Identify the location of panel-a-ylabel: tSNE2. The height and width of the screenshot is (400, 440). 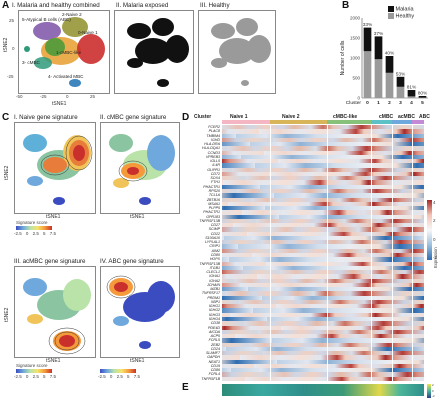
(6, 44).